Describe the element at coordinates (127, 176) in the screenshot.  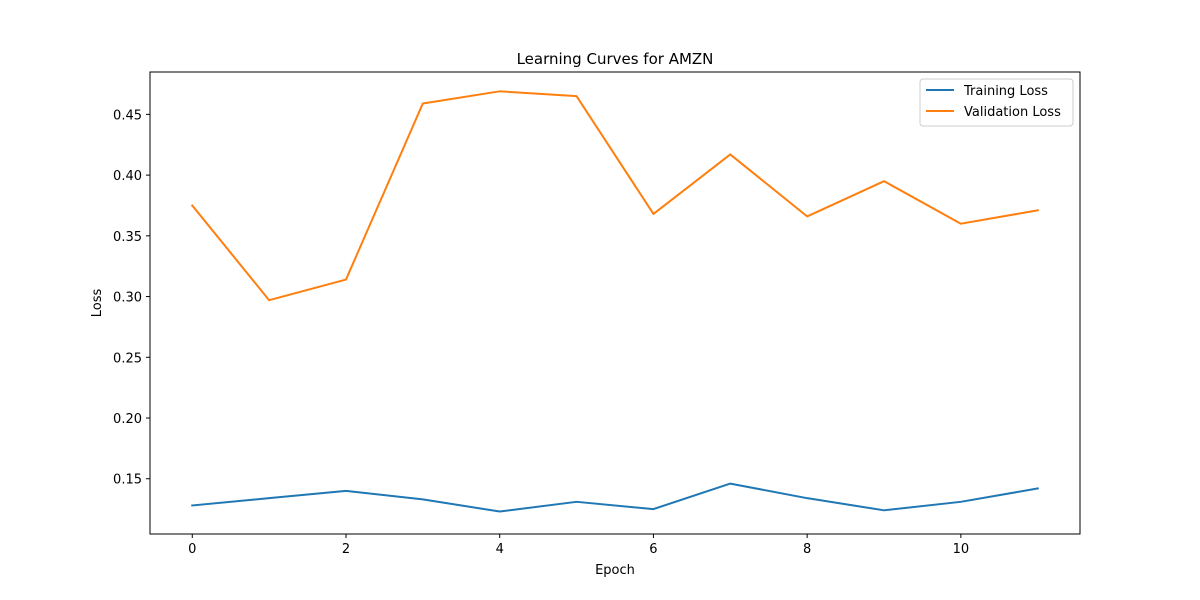
I see `y-tick-label: 0.40` at that location.